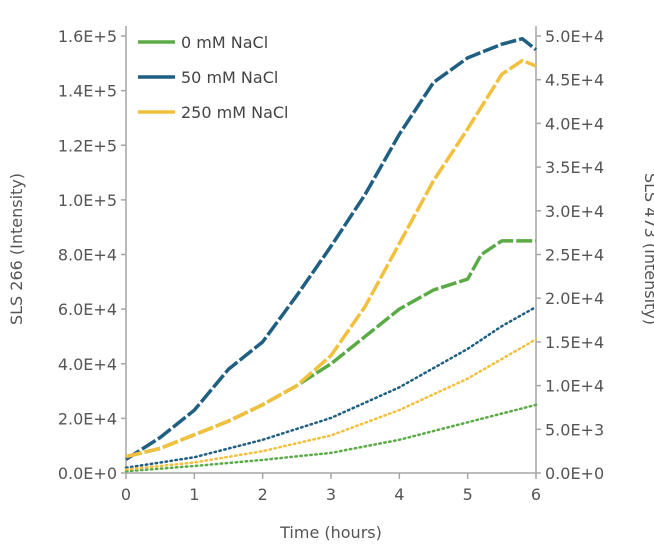 The image size is (654, 544). I want to click on y-right-tick-label: 2.5E+4, so click(574, 255).